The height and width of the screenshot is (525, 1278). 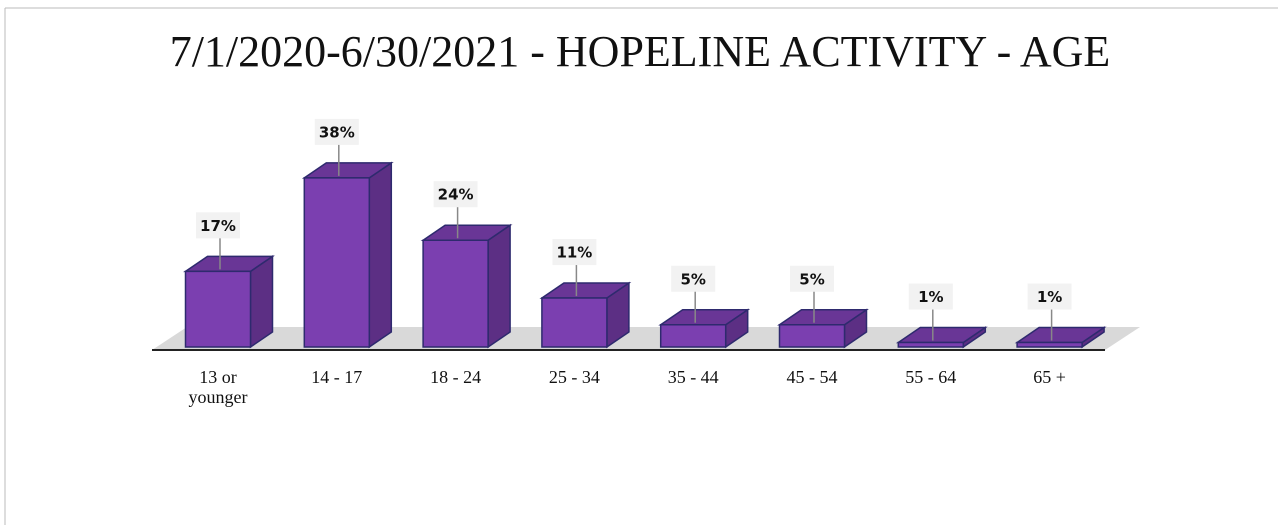 What do you see at coordinates (337, 377) in the screenshot?
I see `x-tick-label: 14 - 17` at bounding box center [337, 377].